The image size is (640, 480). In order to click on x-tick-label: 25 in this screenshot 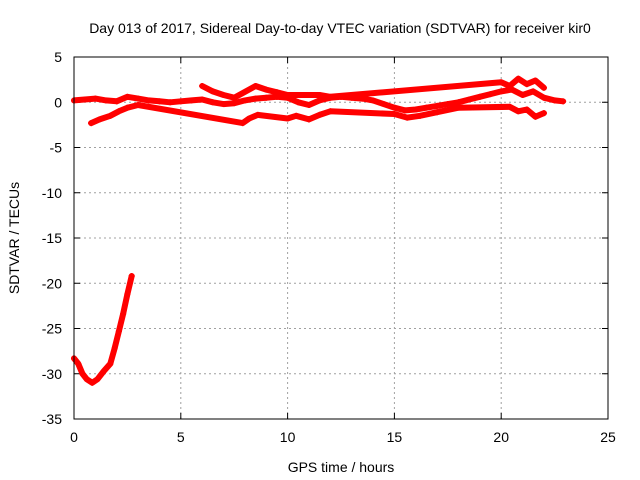, I will do `click(608, 437)`.